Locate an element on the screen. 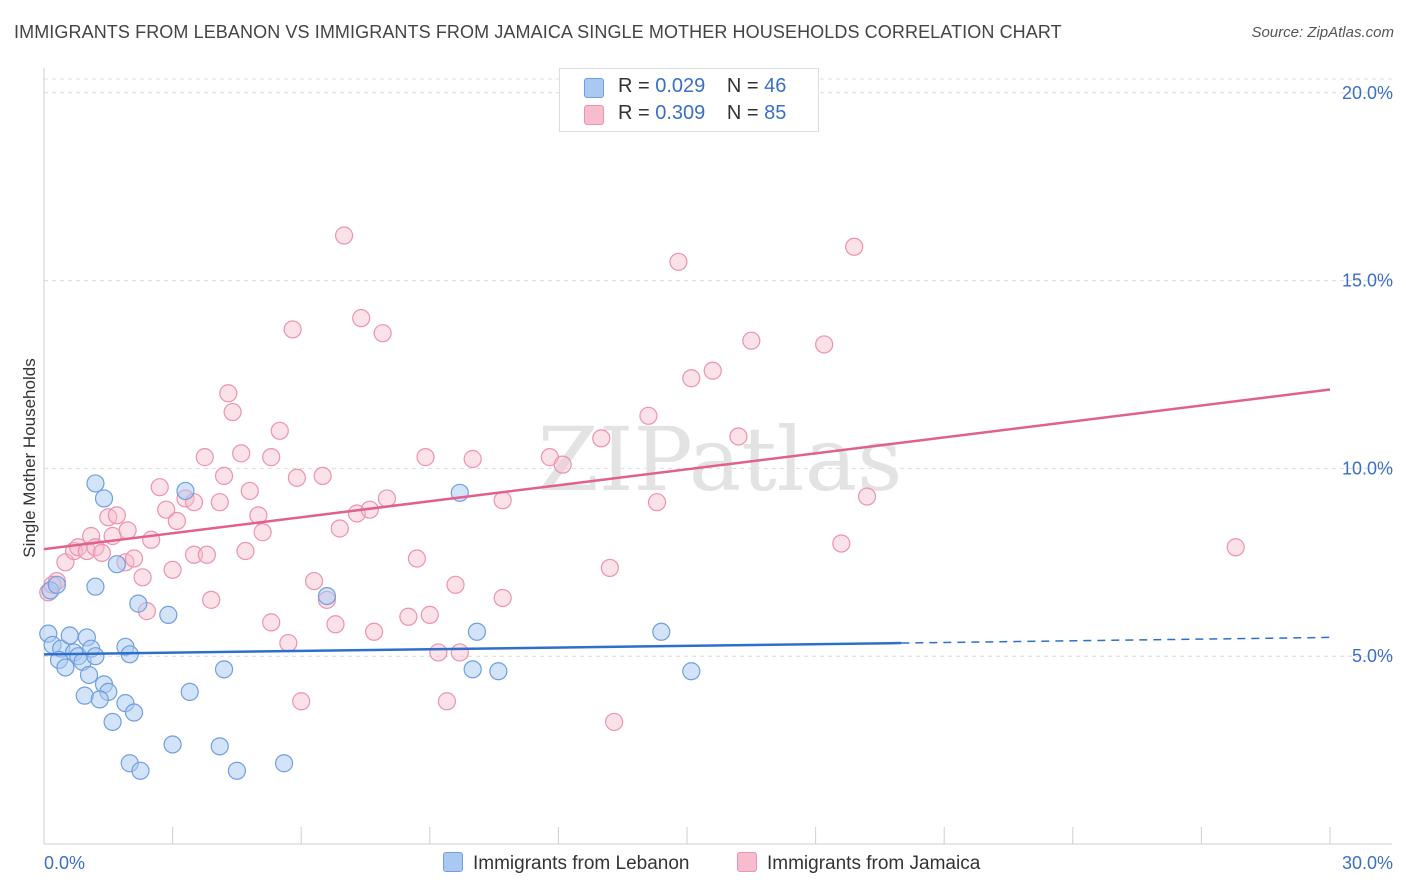 The height and width of the screenshot is (892, 1406). jamaica-swatch is located at coordinates (594, 115).